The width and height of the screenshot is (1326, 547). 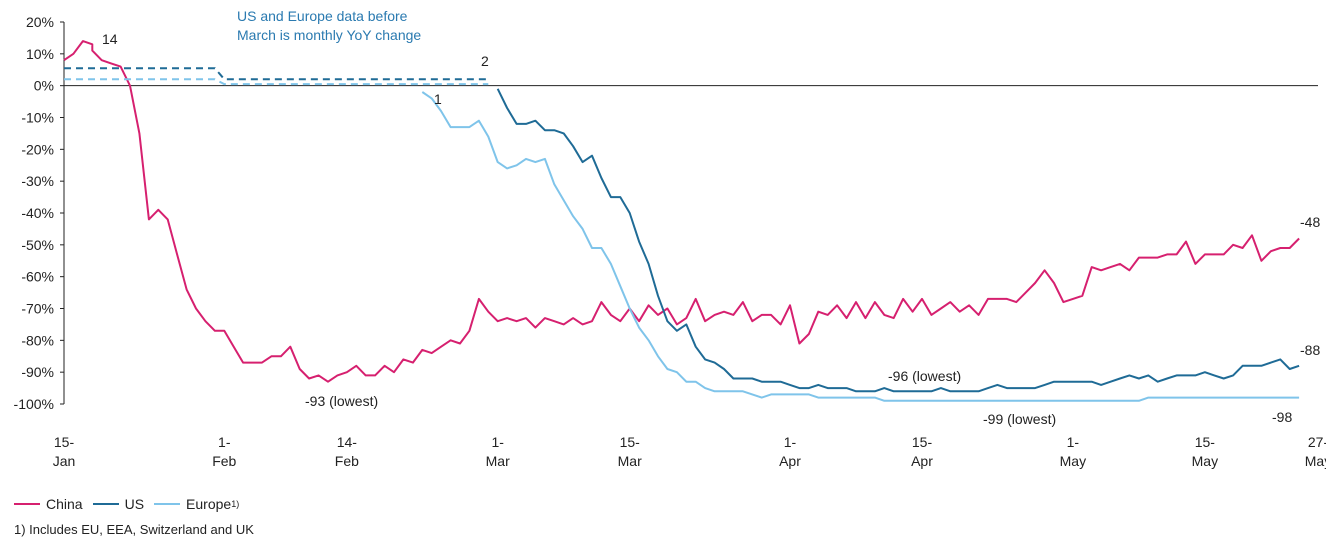 I want to click on legend-swatch-china, so click(x=27, y=504).